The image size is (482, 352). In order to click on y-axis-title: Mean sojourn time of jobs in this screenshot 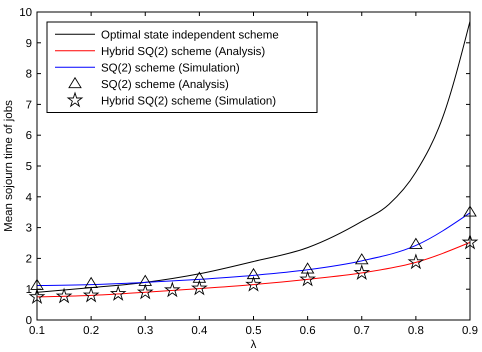, I will do `click(9, 166)`.